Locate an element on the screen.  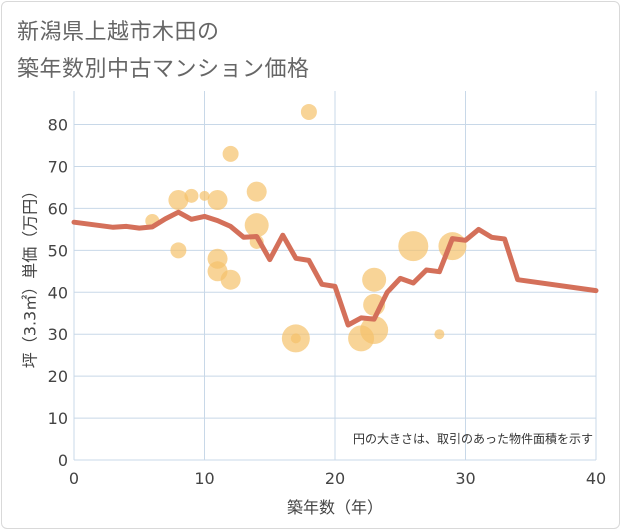
y-tick-label: 50 is located at coordinates (58, 250).